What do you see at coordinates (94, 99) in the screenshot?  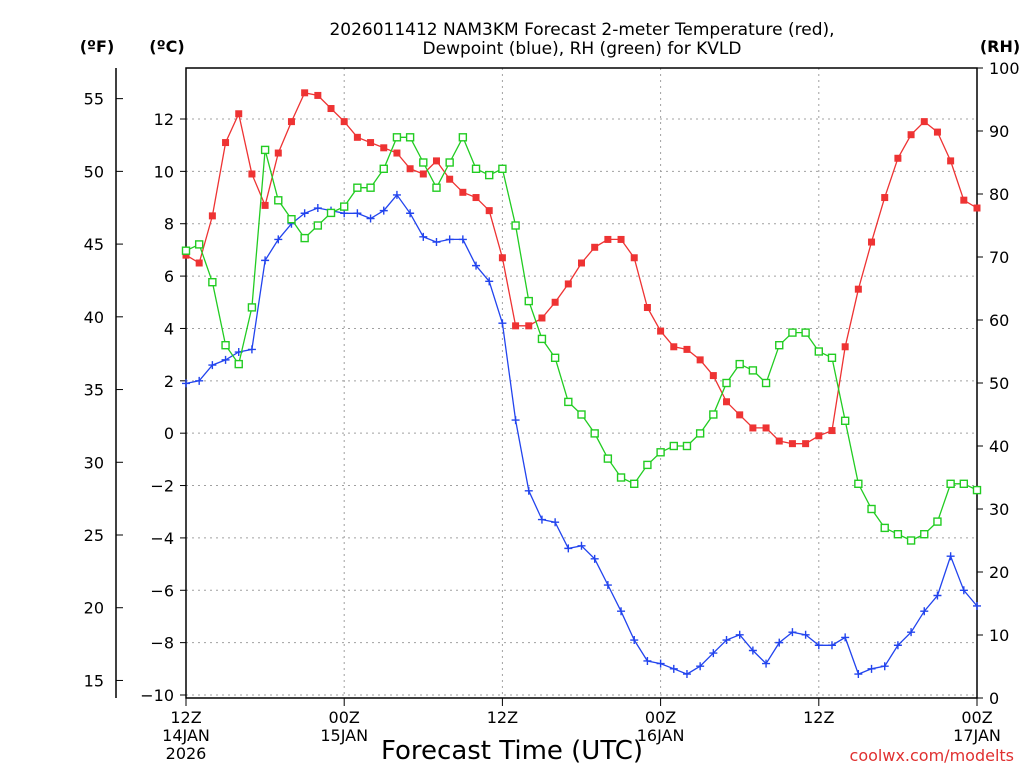 I see `fahrenheit-tick-label: 55` at bounding box center [94, 99].